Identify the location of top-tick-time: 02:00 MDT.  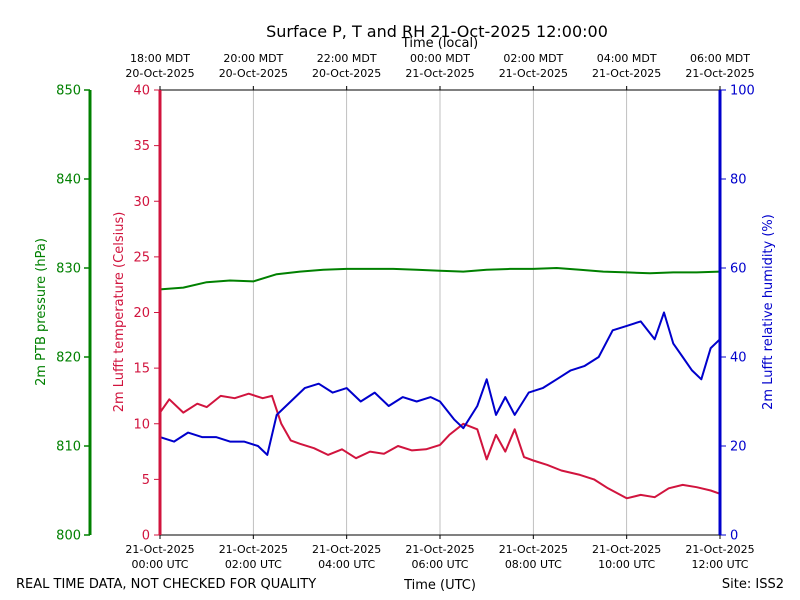
(533, 58).